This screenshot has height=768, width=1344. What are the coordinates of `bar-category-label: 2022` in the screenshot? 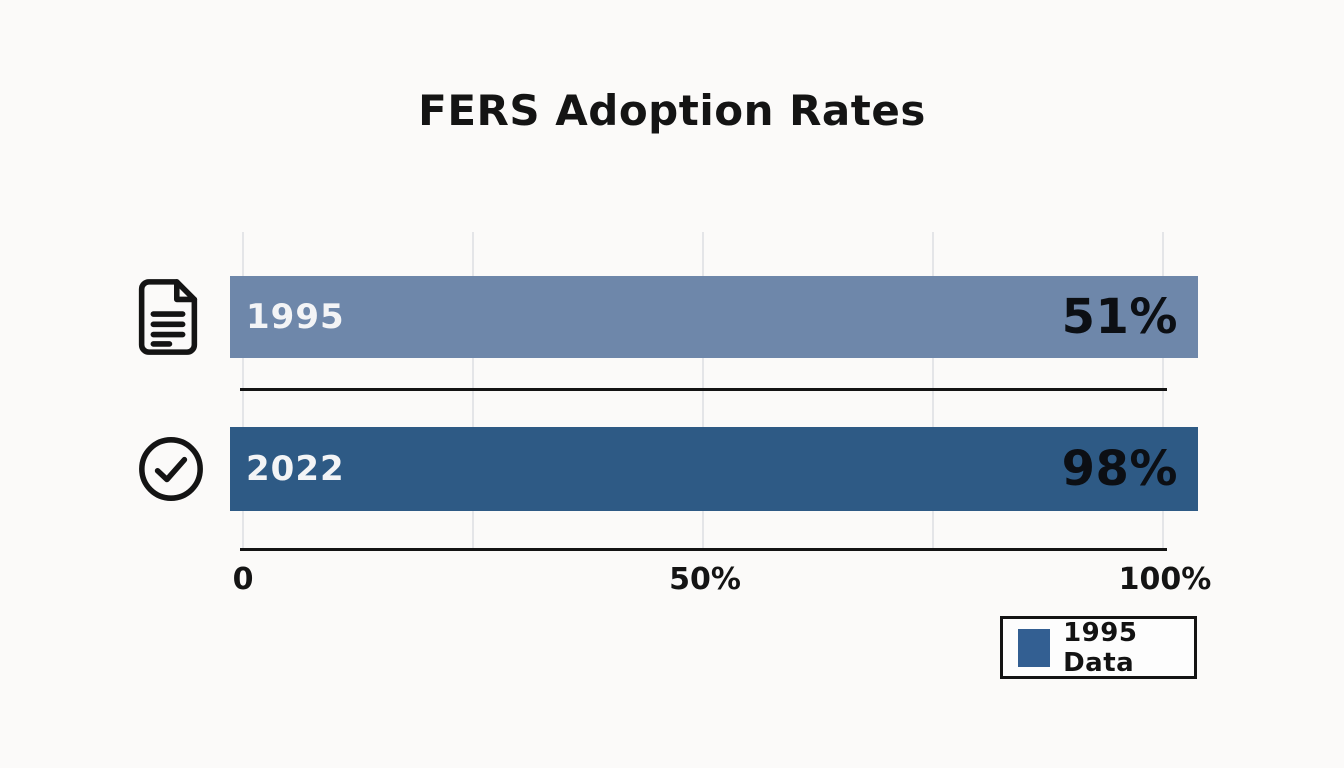 It's located at (295, 469).